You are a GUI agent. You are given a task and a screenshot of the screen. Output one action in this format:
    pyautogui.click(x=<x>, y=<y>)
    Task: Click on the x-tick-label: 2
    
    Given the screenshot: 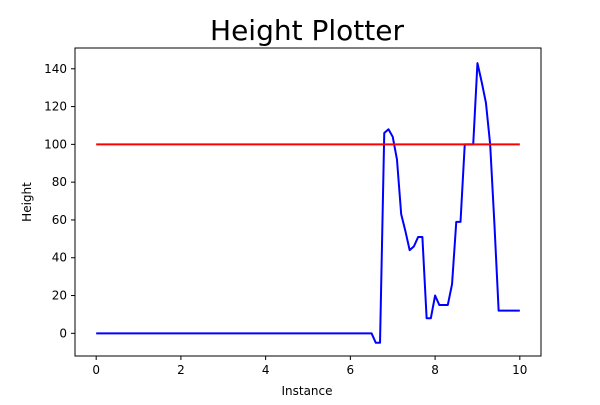 What is the action you would take?
    pyautogui.click(x=181, y=370)
    